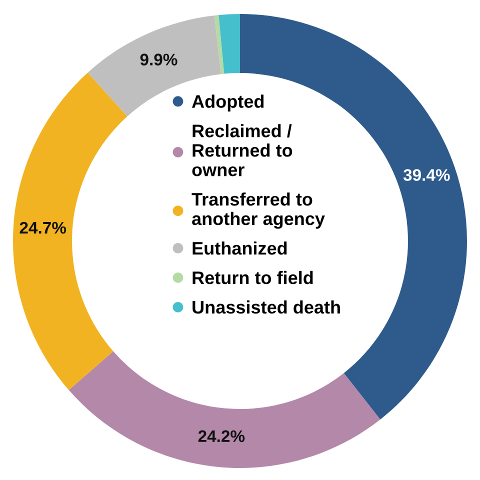  Describe the element at coordinates (43, 228) in the screenshot. I see `data-label: 24.7%` at that location.